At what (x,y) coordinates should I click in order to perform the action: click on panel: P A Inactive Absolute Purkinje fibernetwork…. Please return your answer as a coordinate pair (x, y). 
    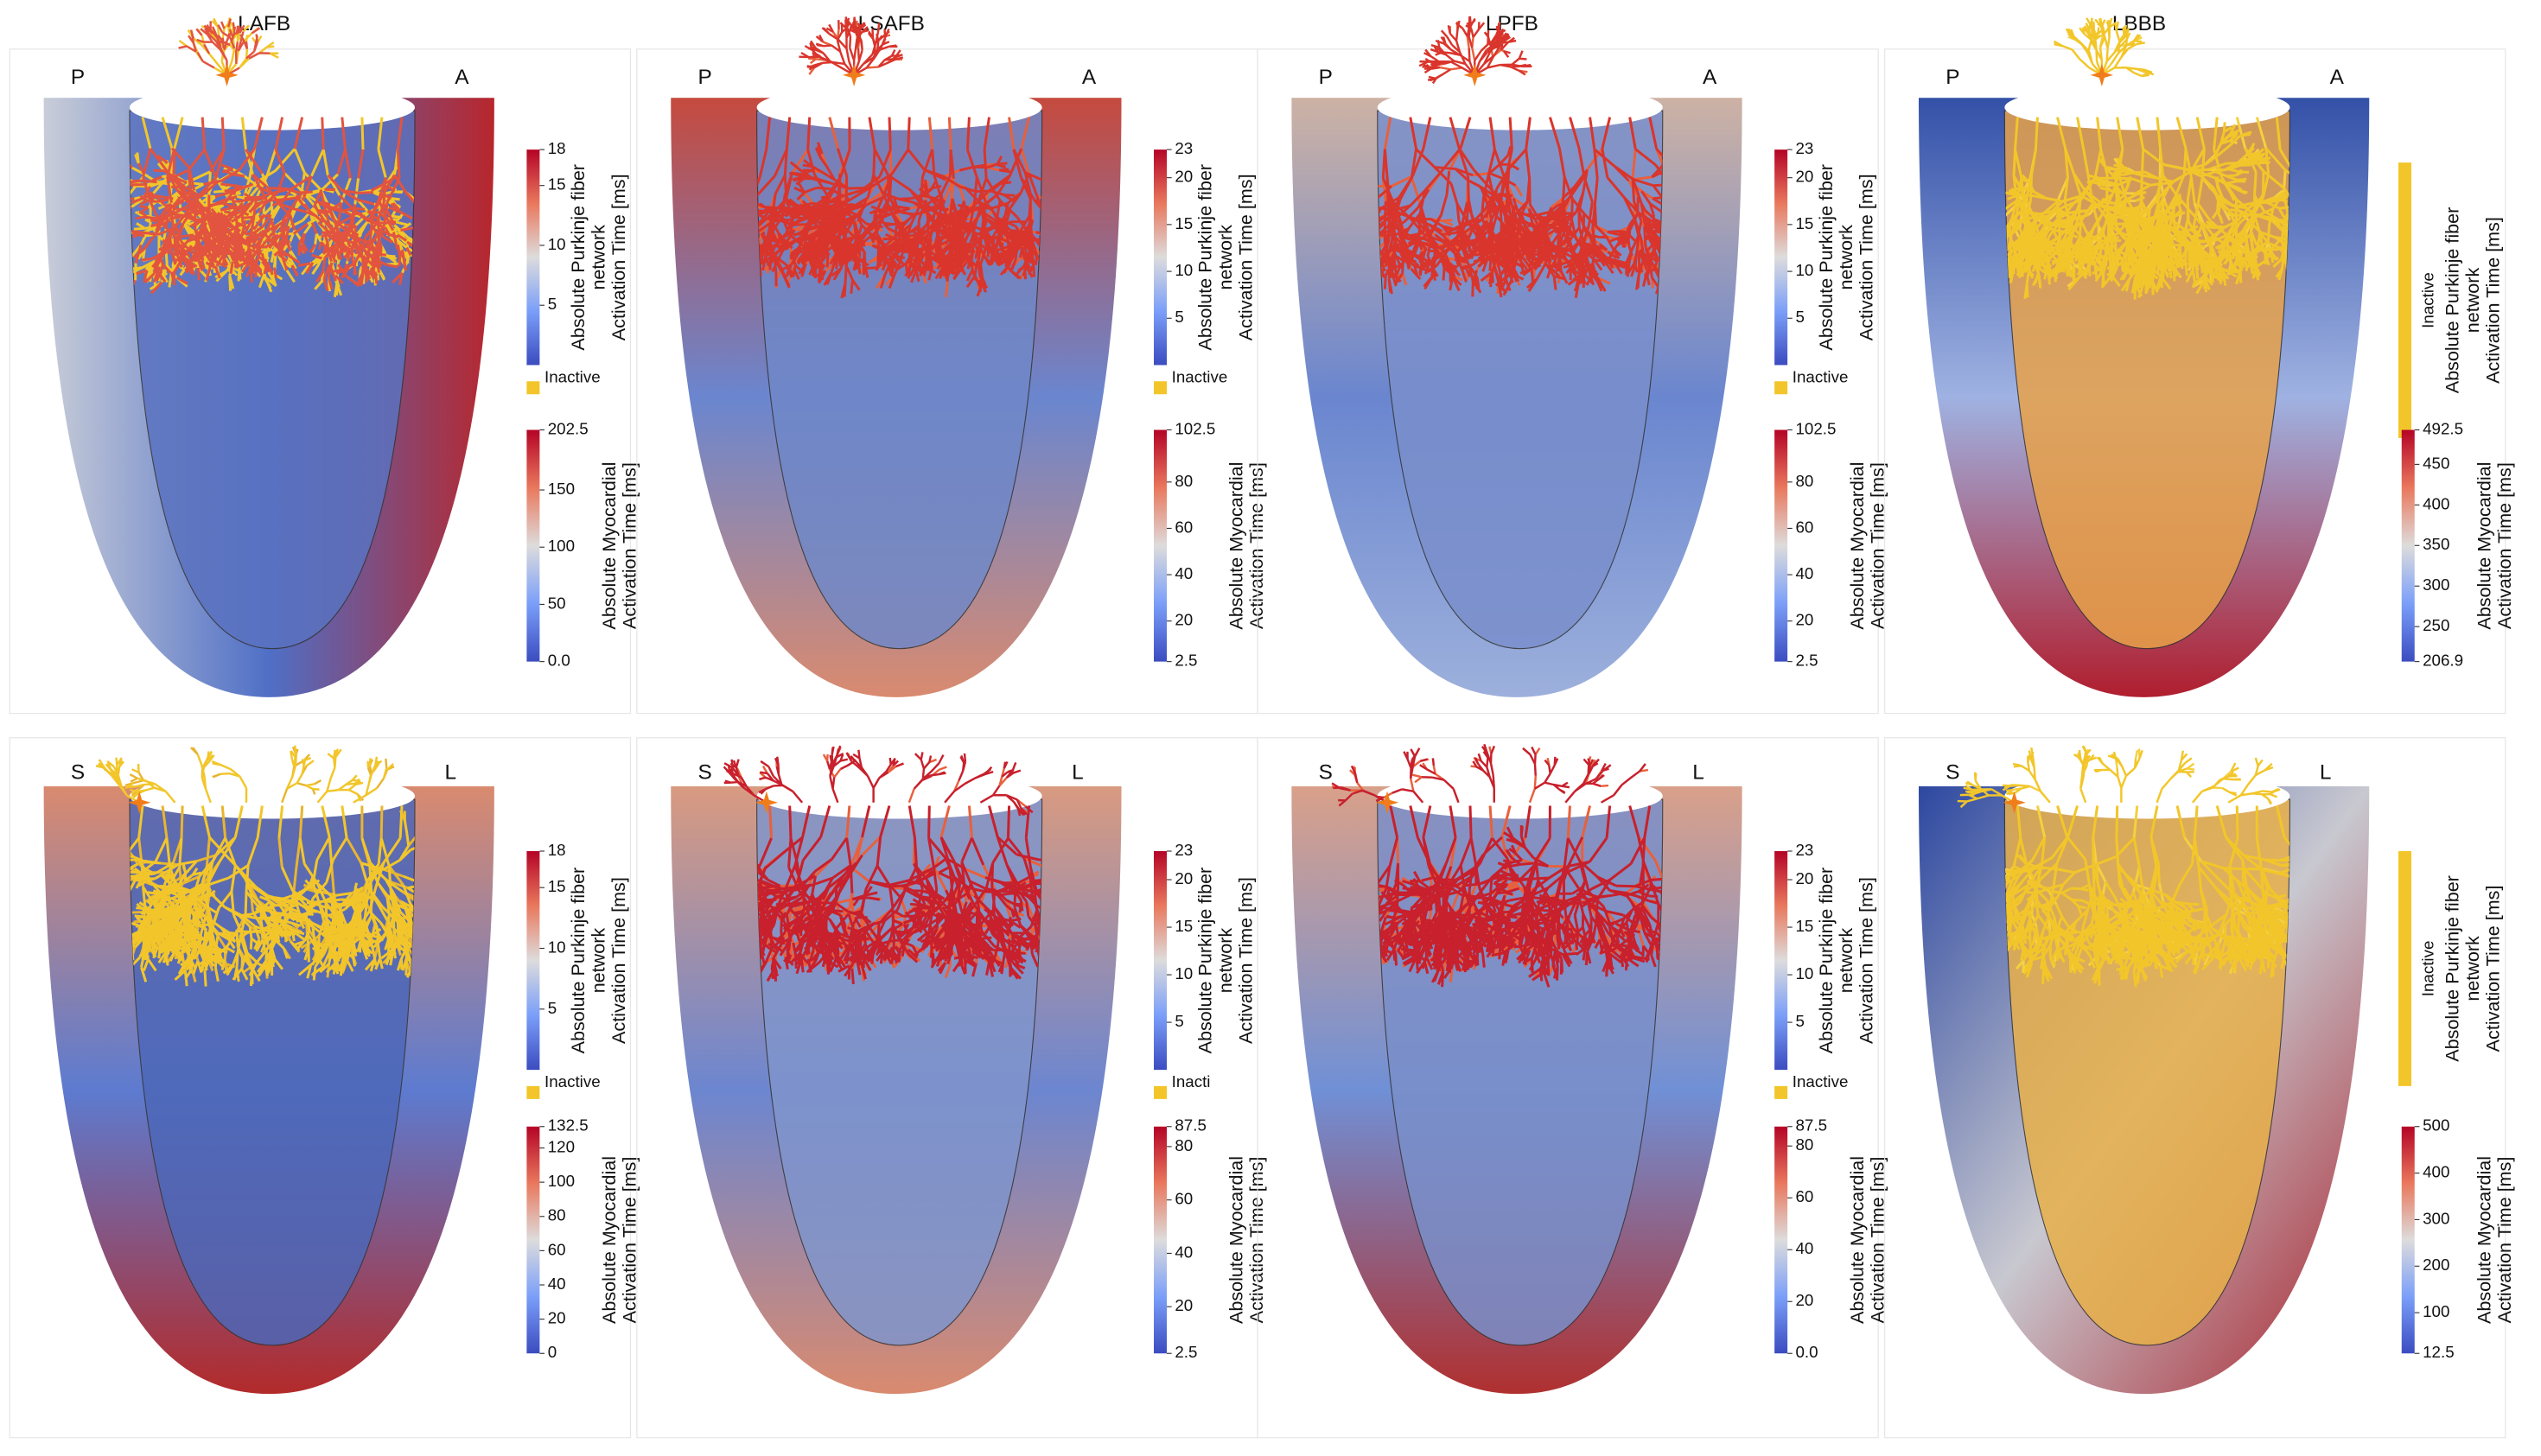
    Looking at the image, I should click on (2199, 366).